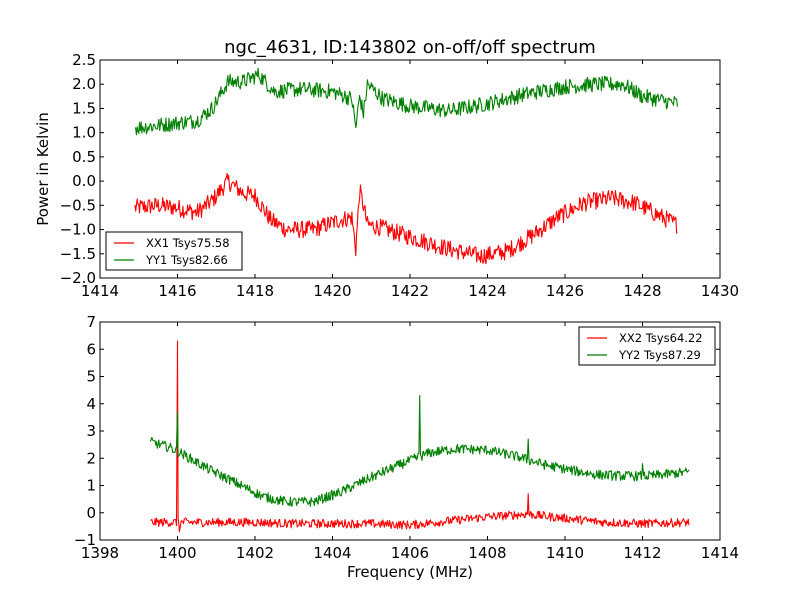 This screenshot has width=800, height=600. I want to click on legend-label: YY2 Tsys87.29, so click(659, 355).